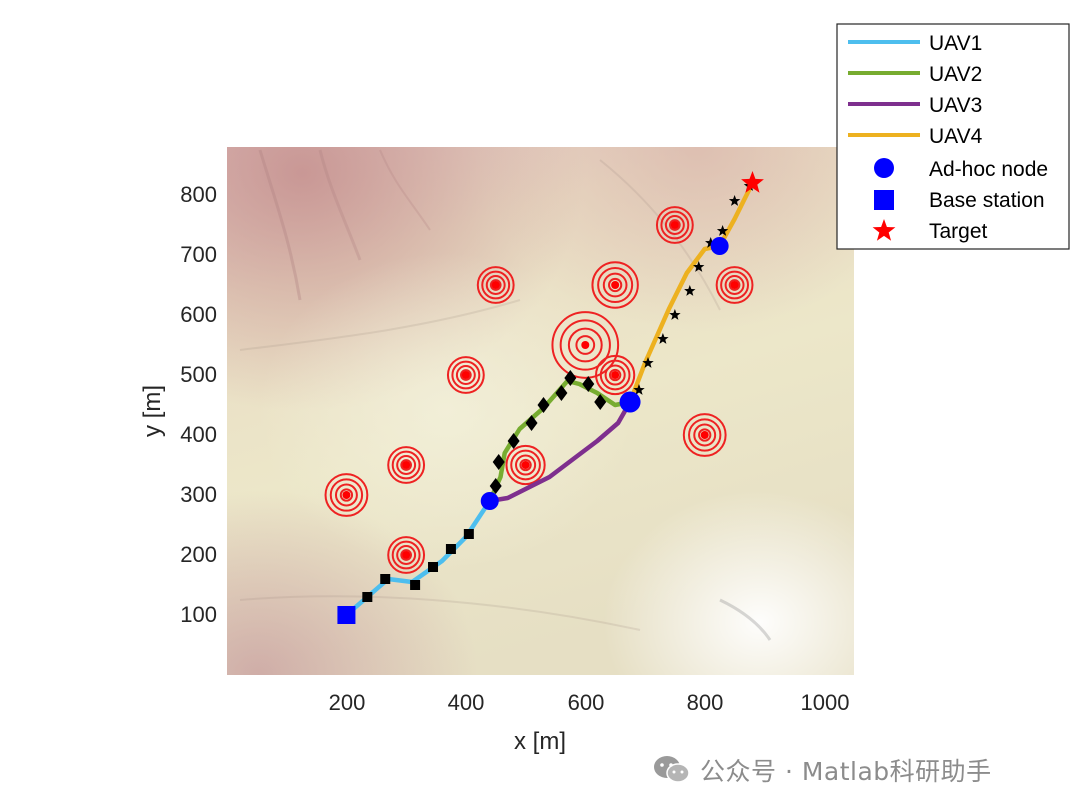 The height and width of the screenshot is (812, 1080). Describe the element at coordinates (198, 434) in the screenshot. I see `y-tick-label: 400` at that location.